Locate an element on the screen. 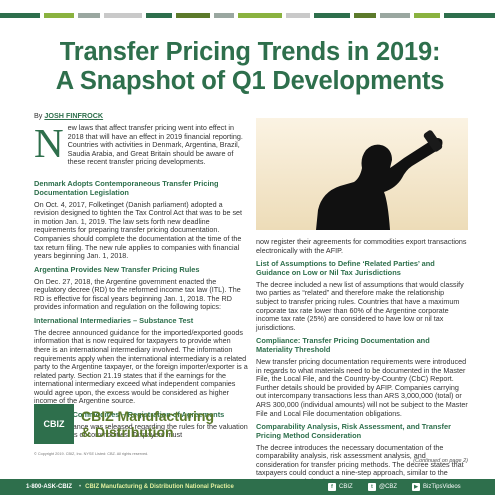 The width and height of the screenshot is (495, 495). social-youtube: ▶ BizTipsVideos is located at coordinates (436, 487).